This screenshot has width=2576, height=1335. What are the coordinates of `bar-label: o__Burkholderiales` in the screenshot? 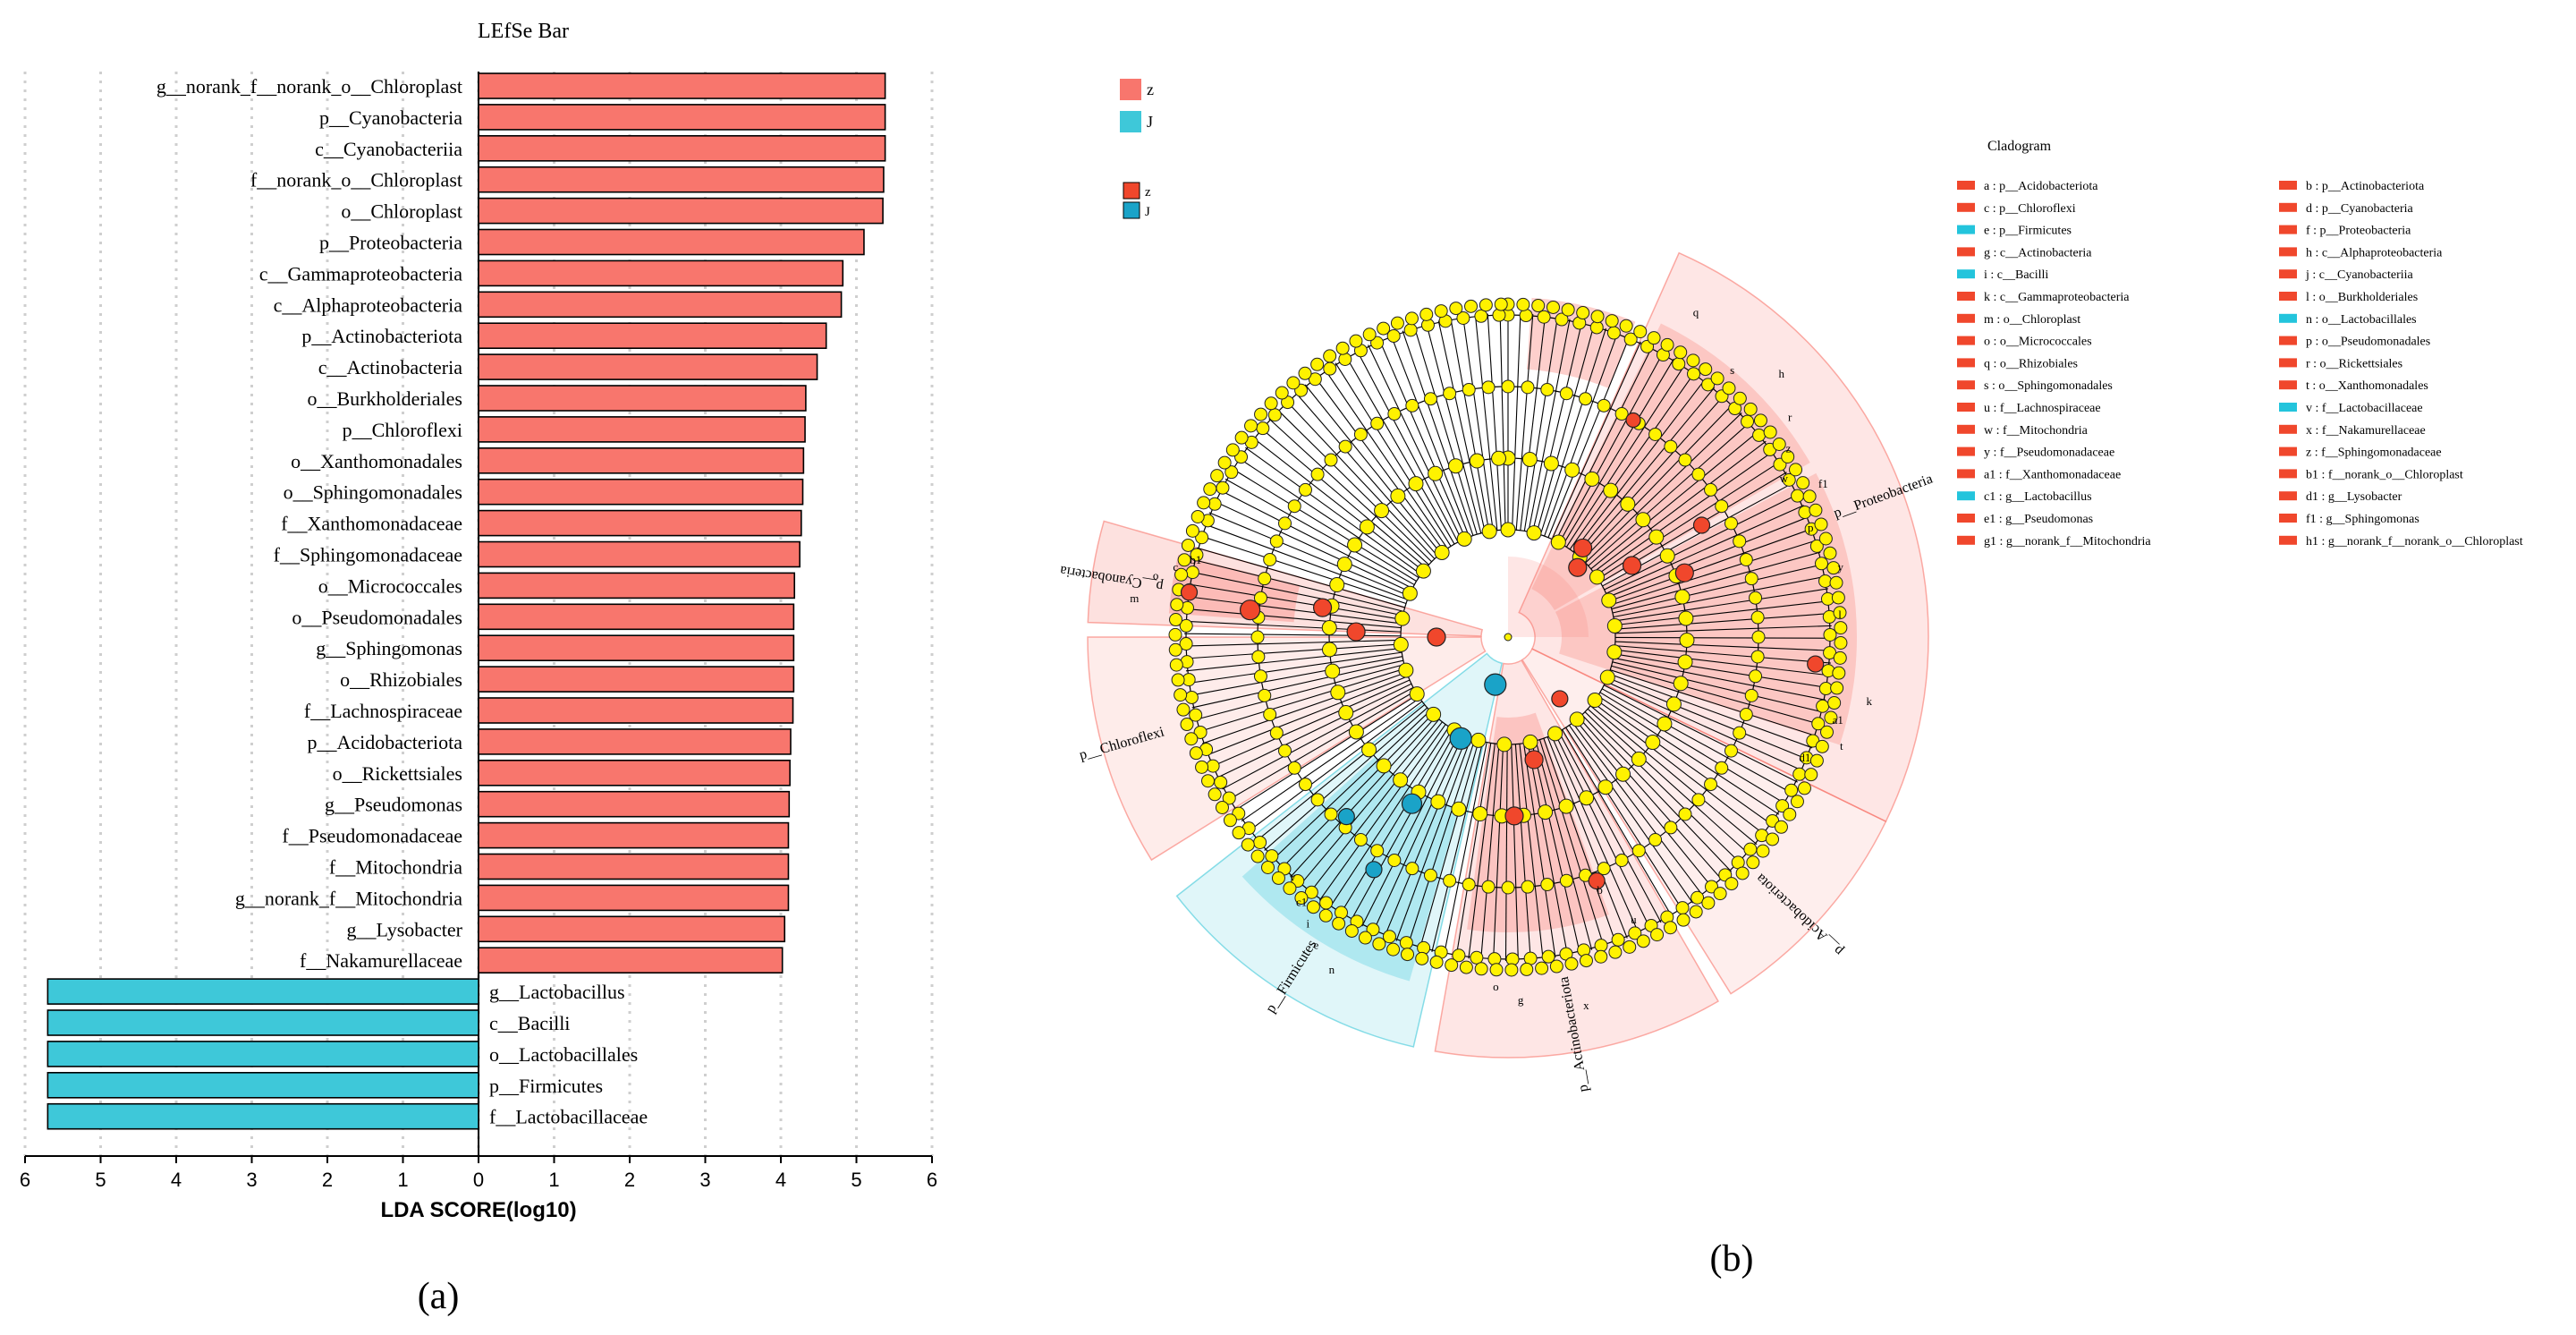 It's located at (384, 398).